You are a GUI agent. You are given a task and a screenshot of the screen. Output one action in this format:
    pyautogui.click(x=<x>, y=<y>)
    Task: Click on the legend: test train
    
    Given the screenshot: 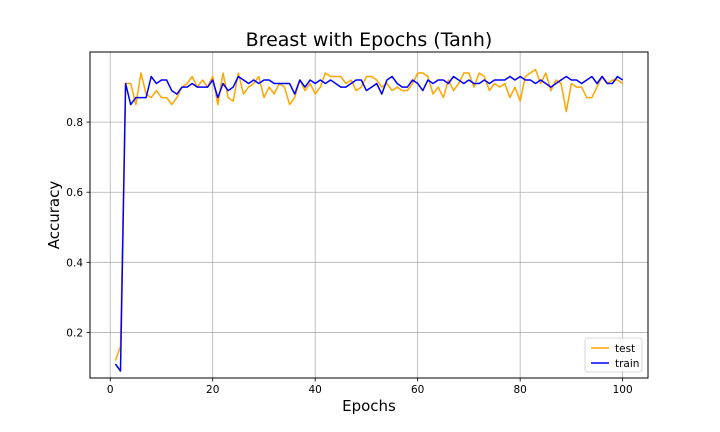 What is the action you would take?
    pyautogui.click(x=613, y=355)
    